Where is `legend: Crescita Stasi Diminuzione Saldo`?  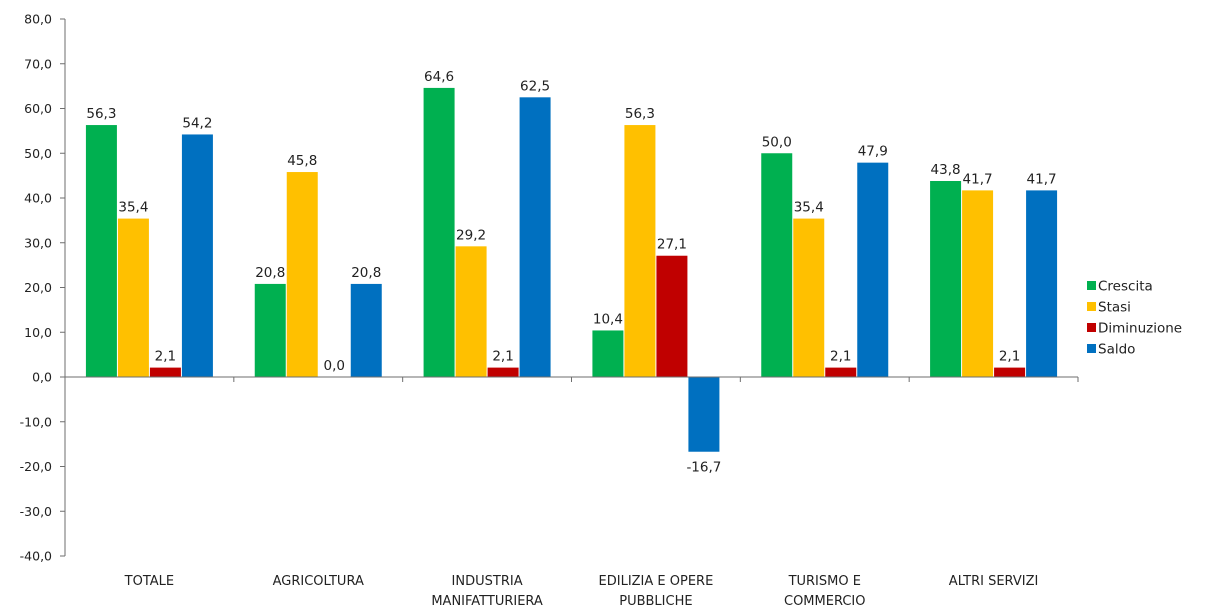
legend: Crescita Stasi Diminuzione Saldo is located at coordinates (1134, 318).